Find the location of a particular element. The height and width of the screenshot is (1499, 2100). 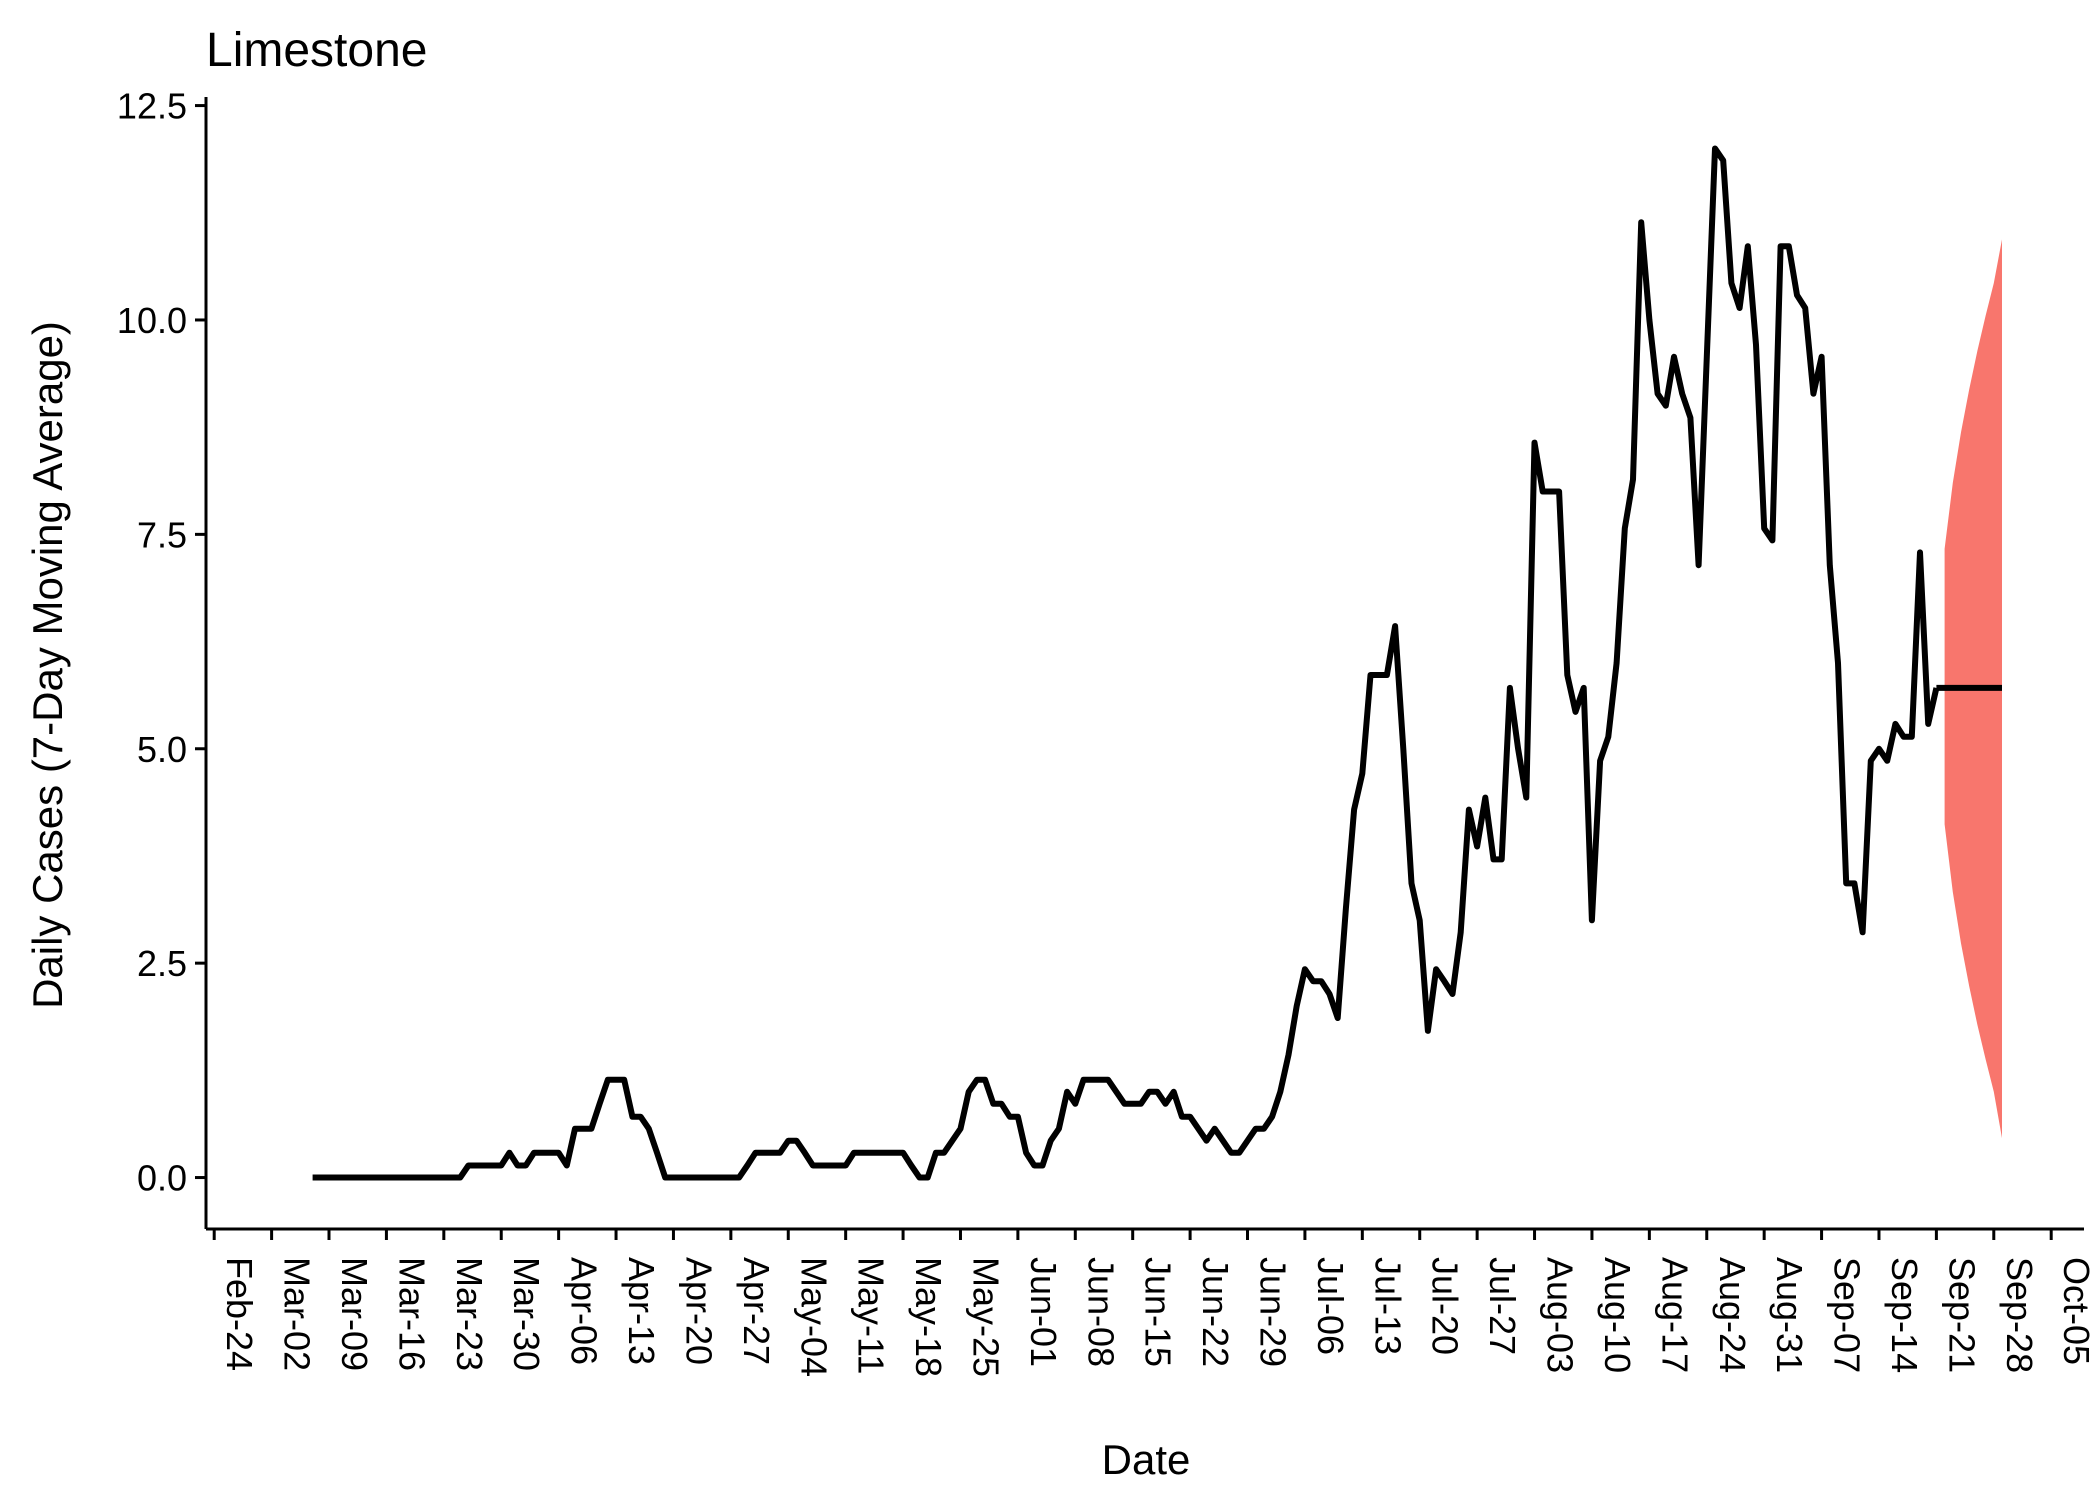

x-tick-label: May-25 is located at coordinates (986, 1317).